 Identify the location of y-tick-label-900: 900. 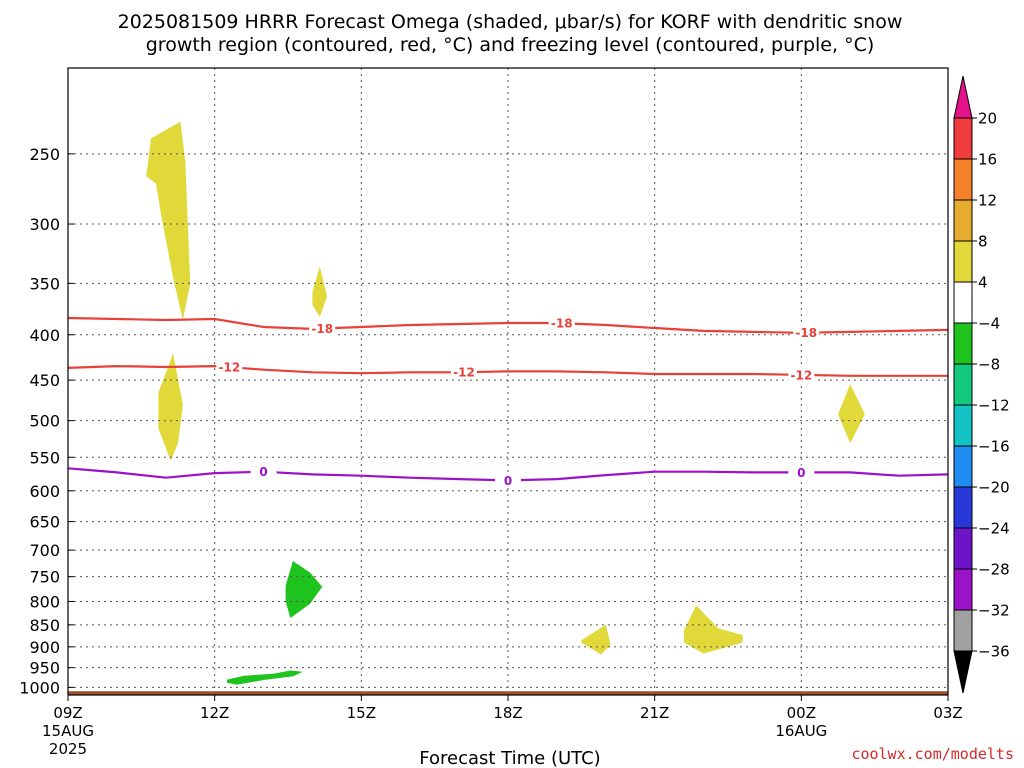
(44, 647).